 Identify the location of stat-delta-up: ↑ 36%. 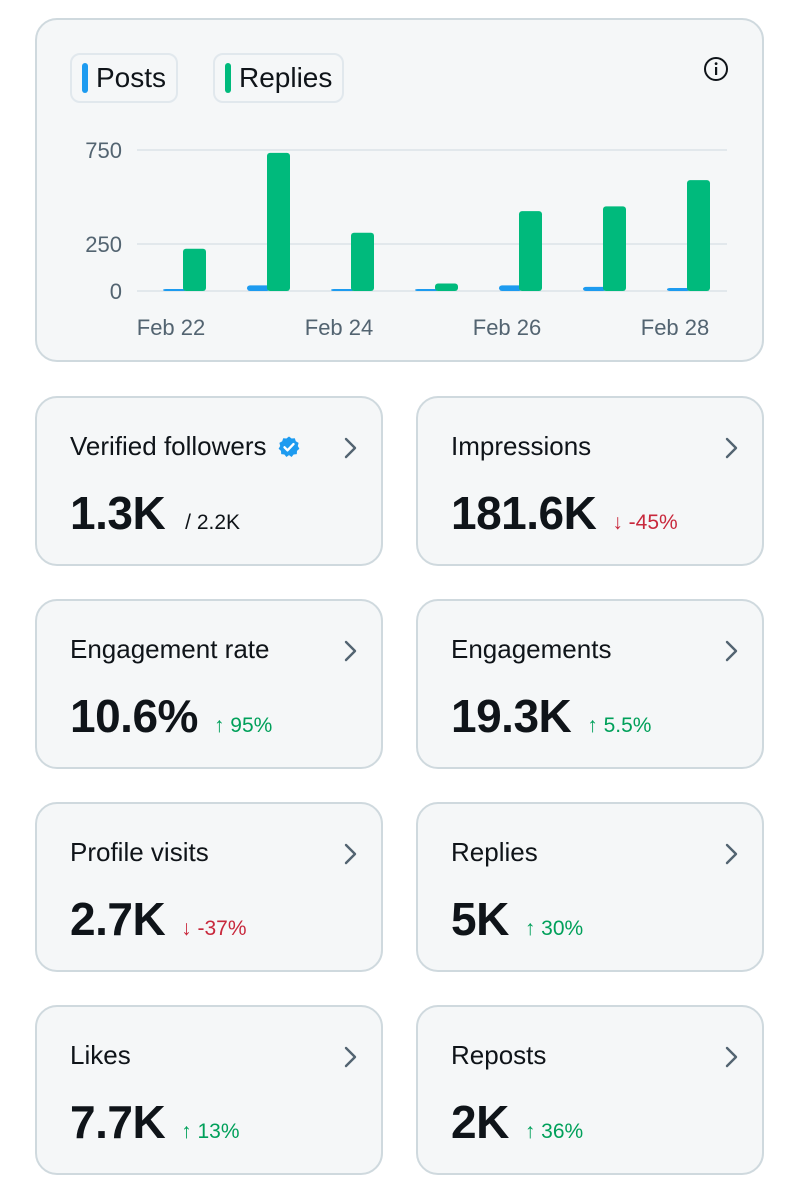
(554, 1131).